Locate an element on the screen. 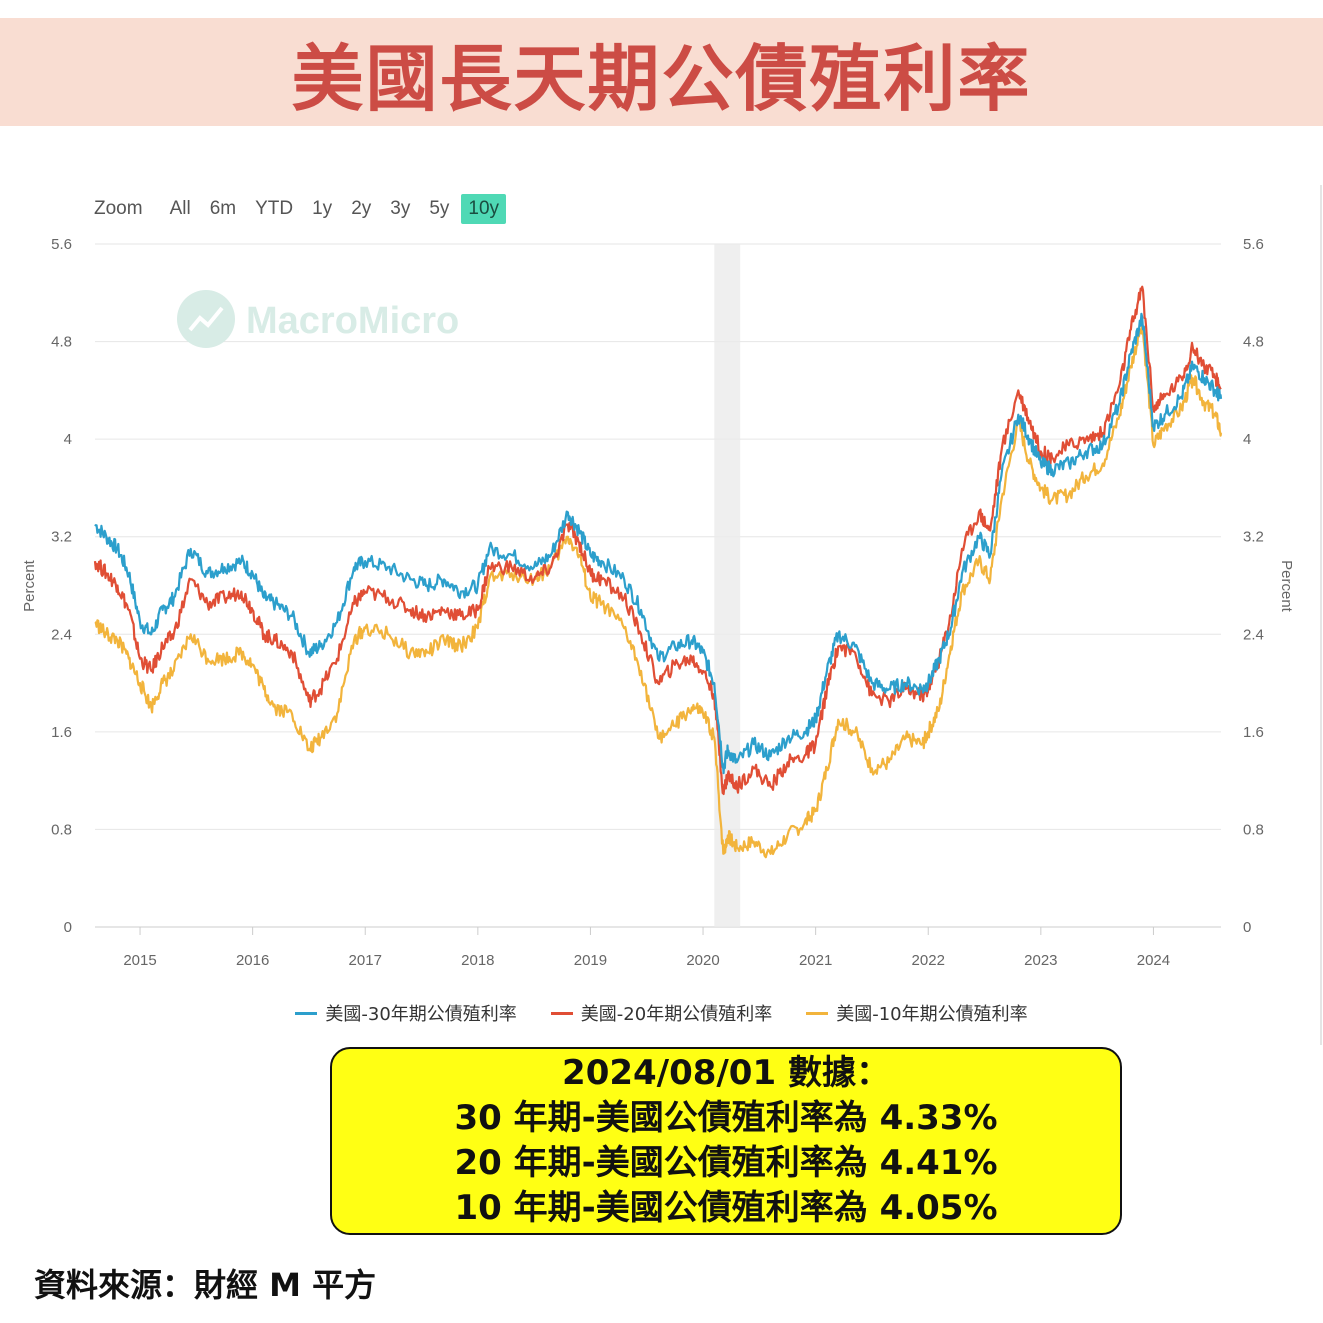 This screenshot has width=1323, height=1323. range-button-6m: 6m is located at coordinates (223, 208).